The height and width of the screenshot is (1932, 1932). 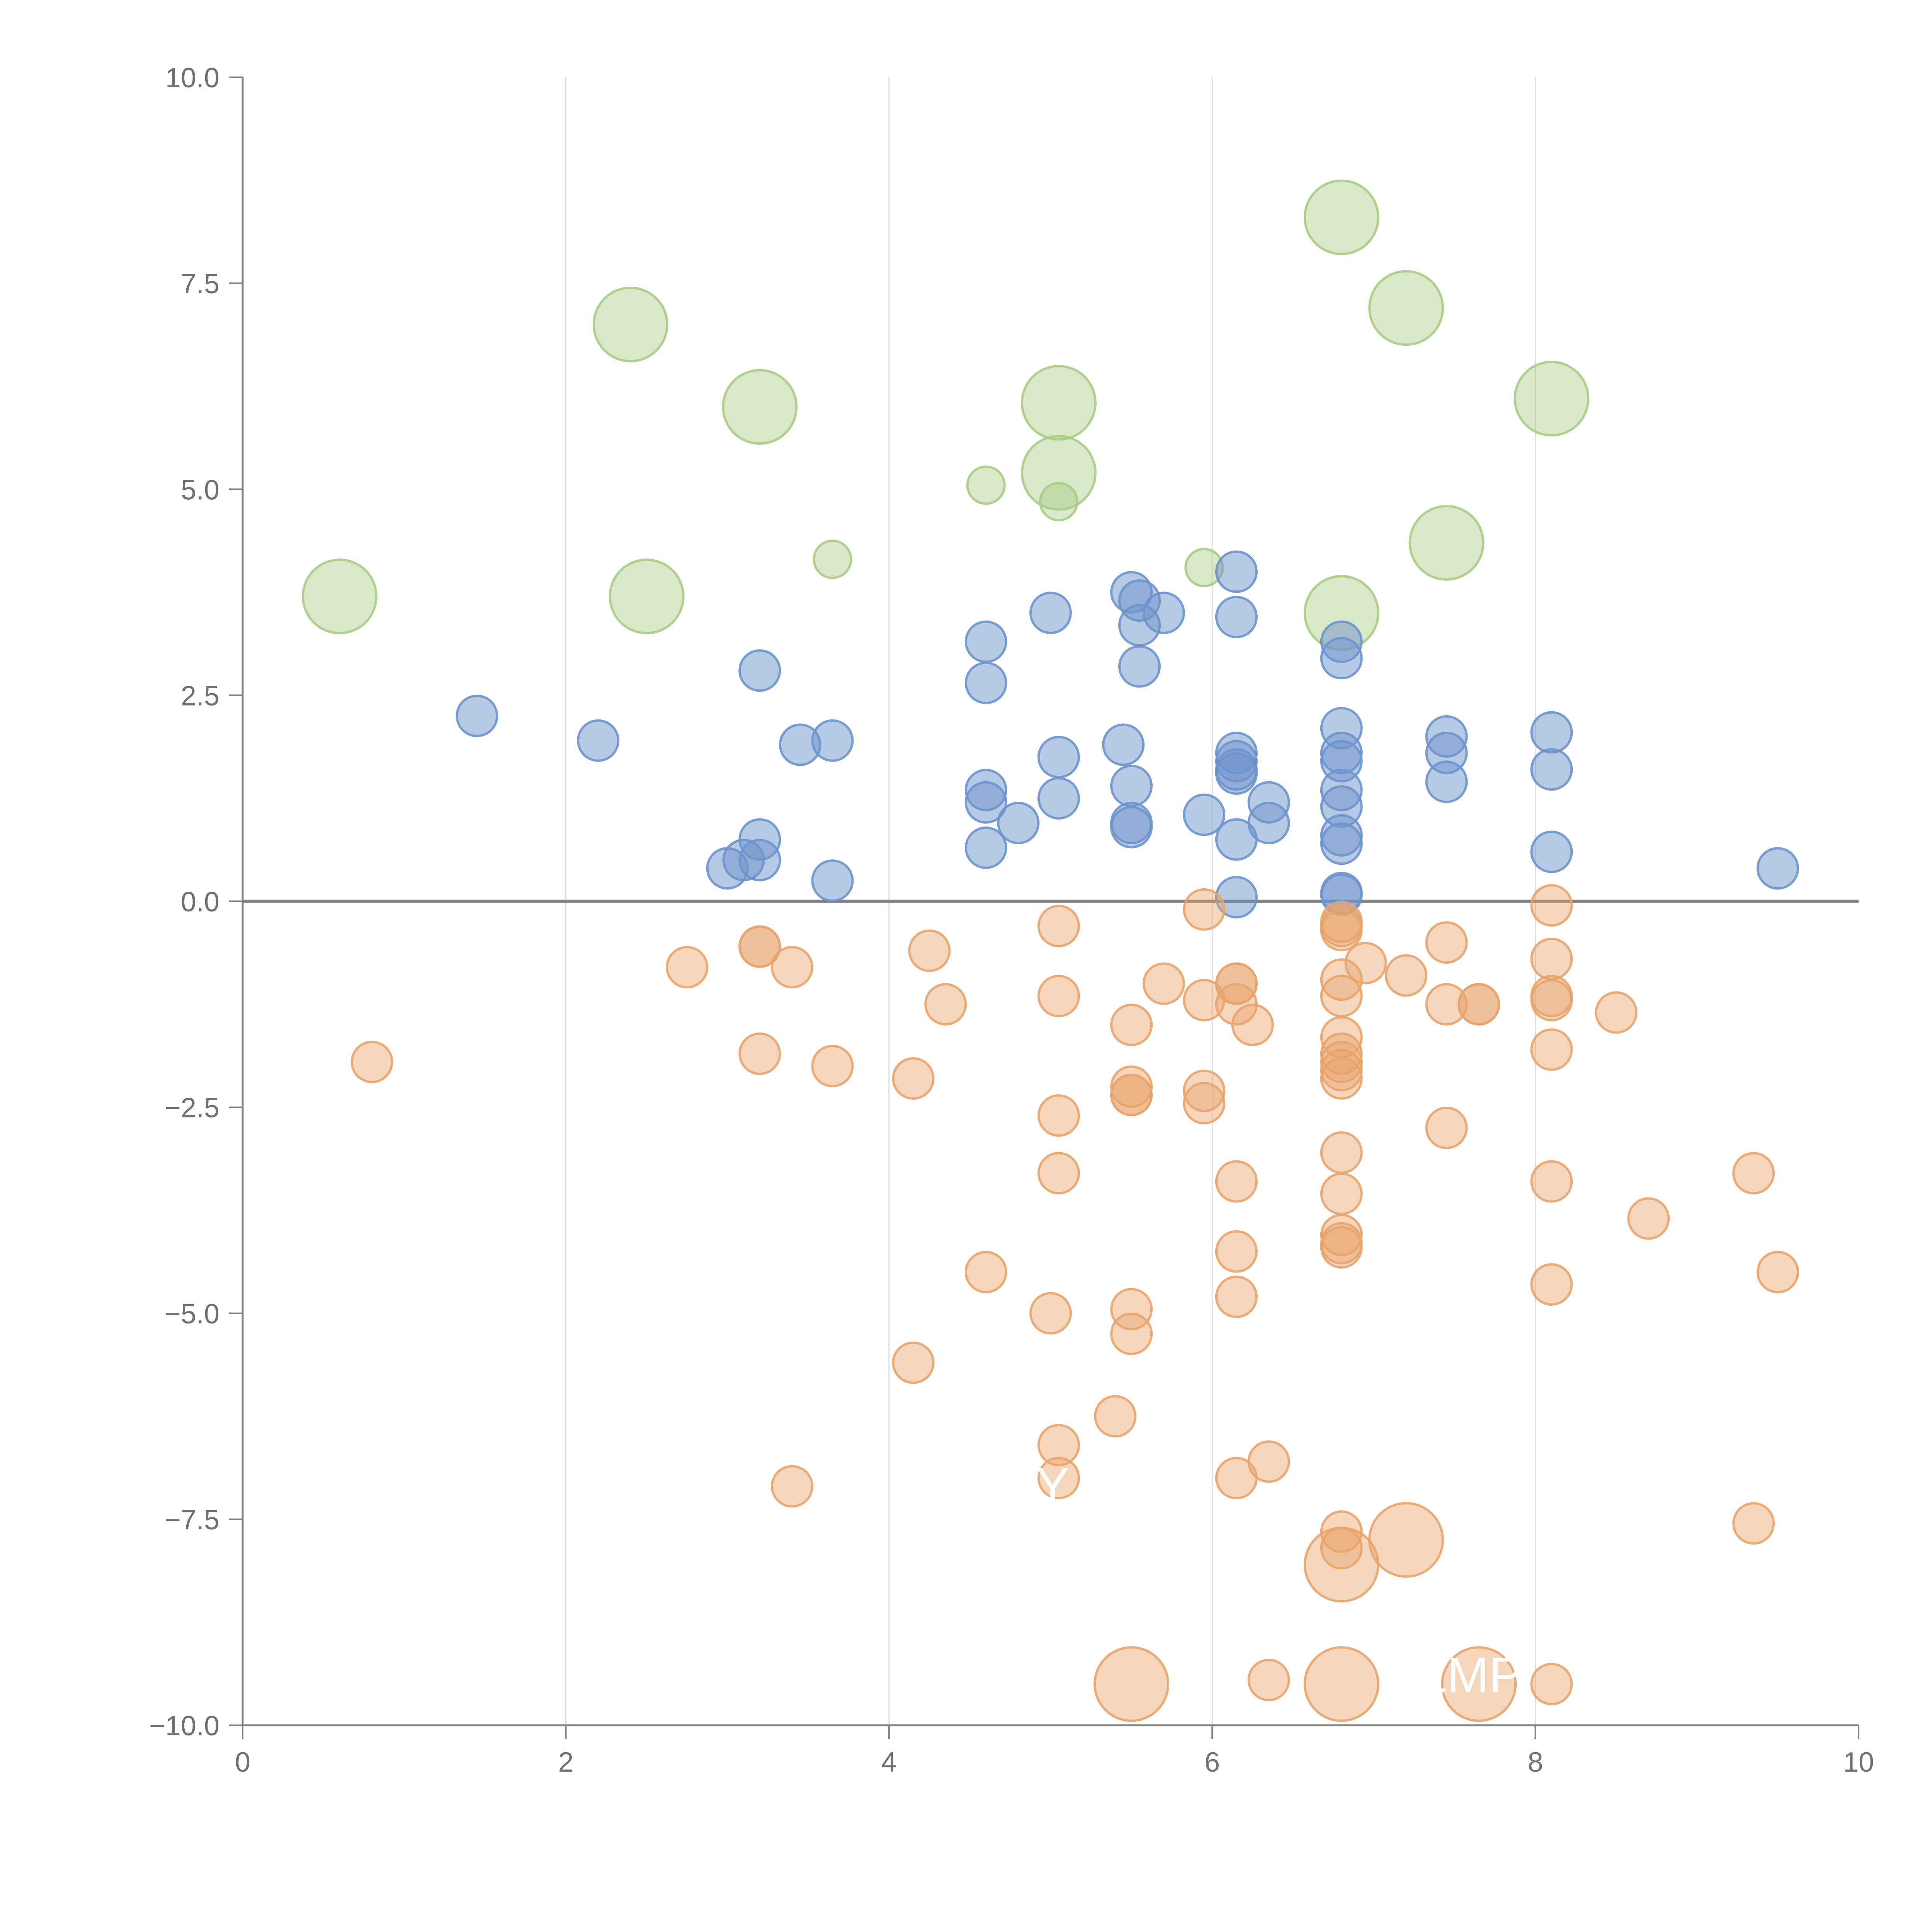 I want to click on y-tick-label: 7.5, so click(x=200, y=284).